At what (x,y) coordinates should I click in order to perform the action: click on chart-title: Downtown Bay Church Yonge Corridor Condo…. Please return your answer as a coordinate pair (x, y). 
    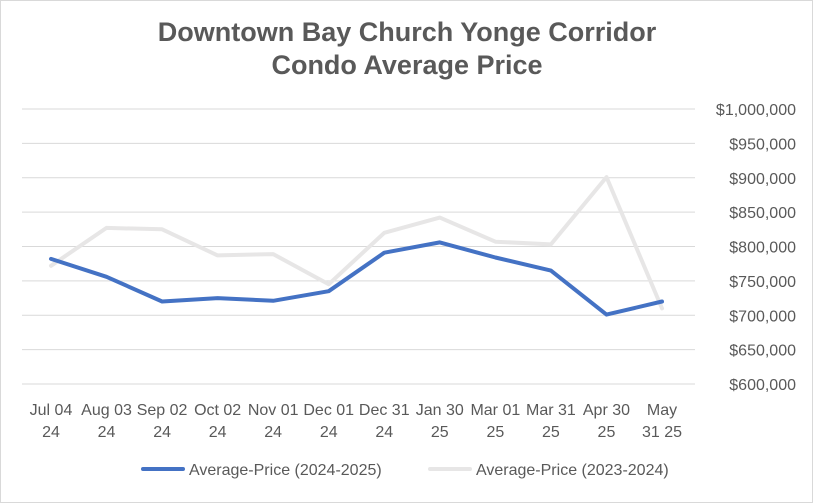
    Looking at the image, I should click on (407, 49).